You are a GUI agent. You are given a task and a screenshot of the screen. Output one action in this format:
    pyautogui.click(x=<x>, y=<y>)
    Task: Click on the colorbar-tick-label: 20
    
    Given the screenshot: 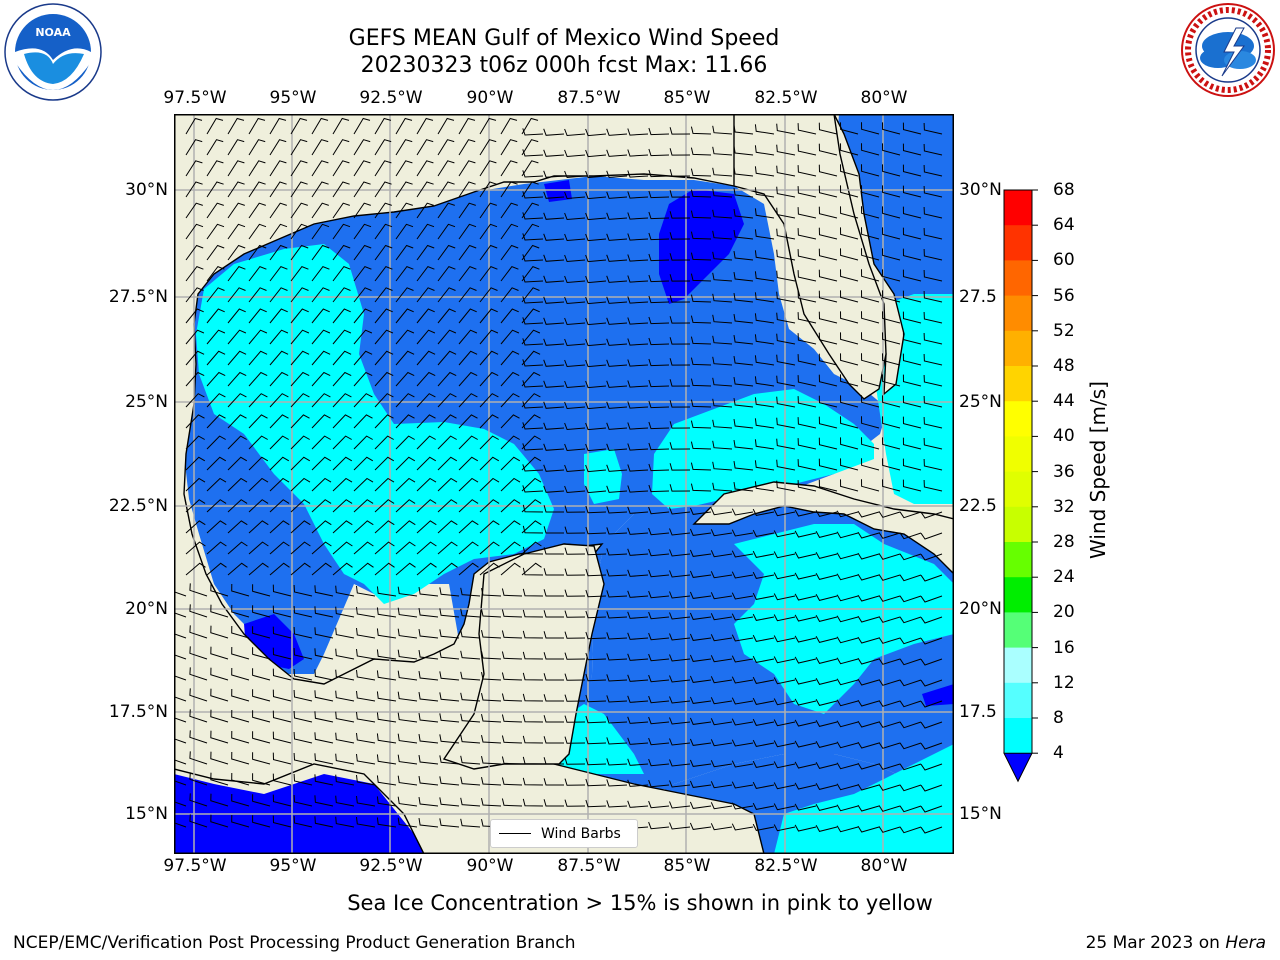 What is the action you would take?
    pyautogui.click(x=1064, y=612)
    